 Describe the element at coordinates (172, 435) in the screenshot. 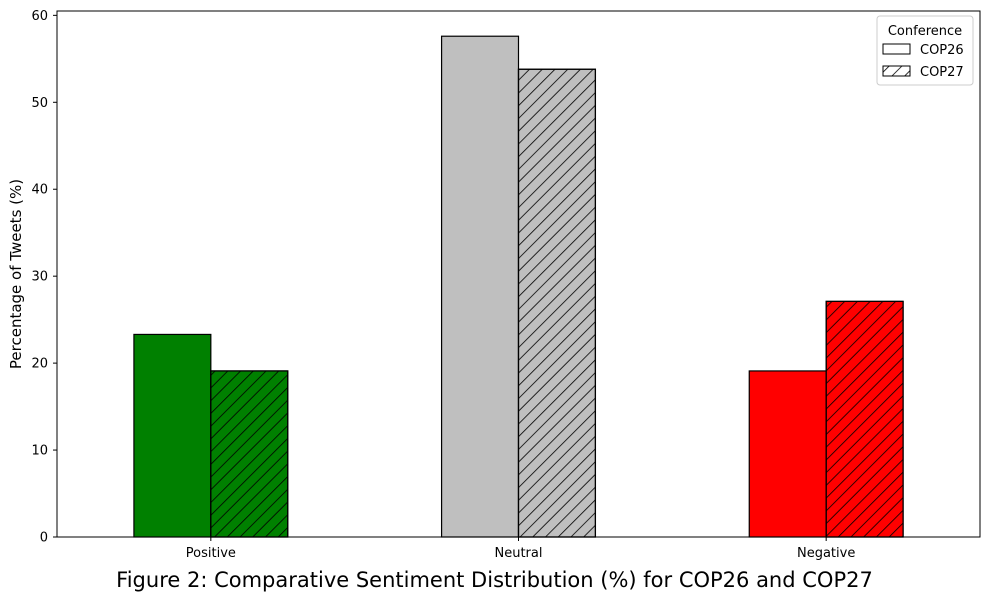

I see `bar-positive-cop26` at that location.